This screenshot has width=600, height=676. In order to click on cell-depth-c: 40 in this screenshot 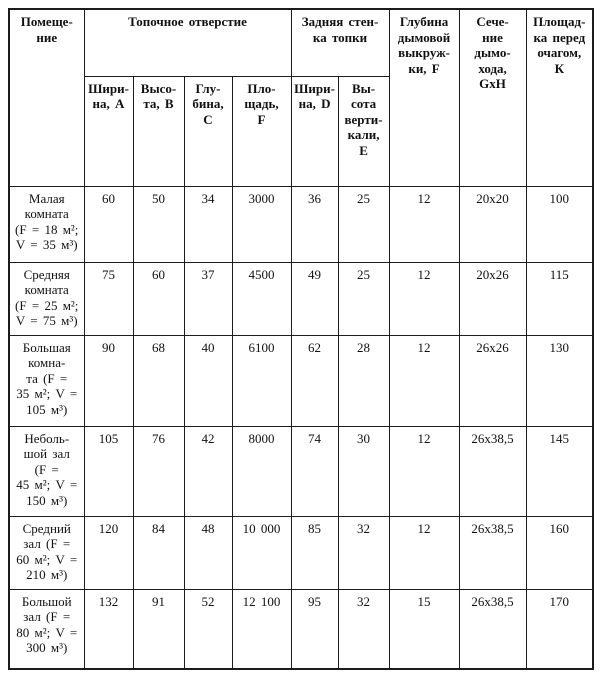, I will do `click(208, 380)`.